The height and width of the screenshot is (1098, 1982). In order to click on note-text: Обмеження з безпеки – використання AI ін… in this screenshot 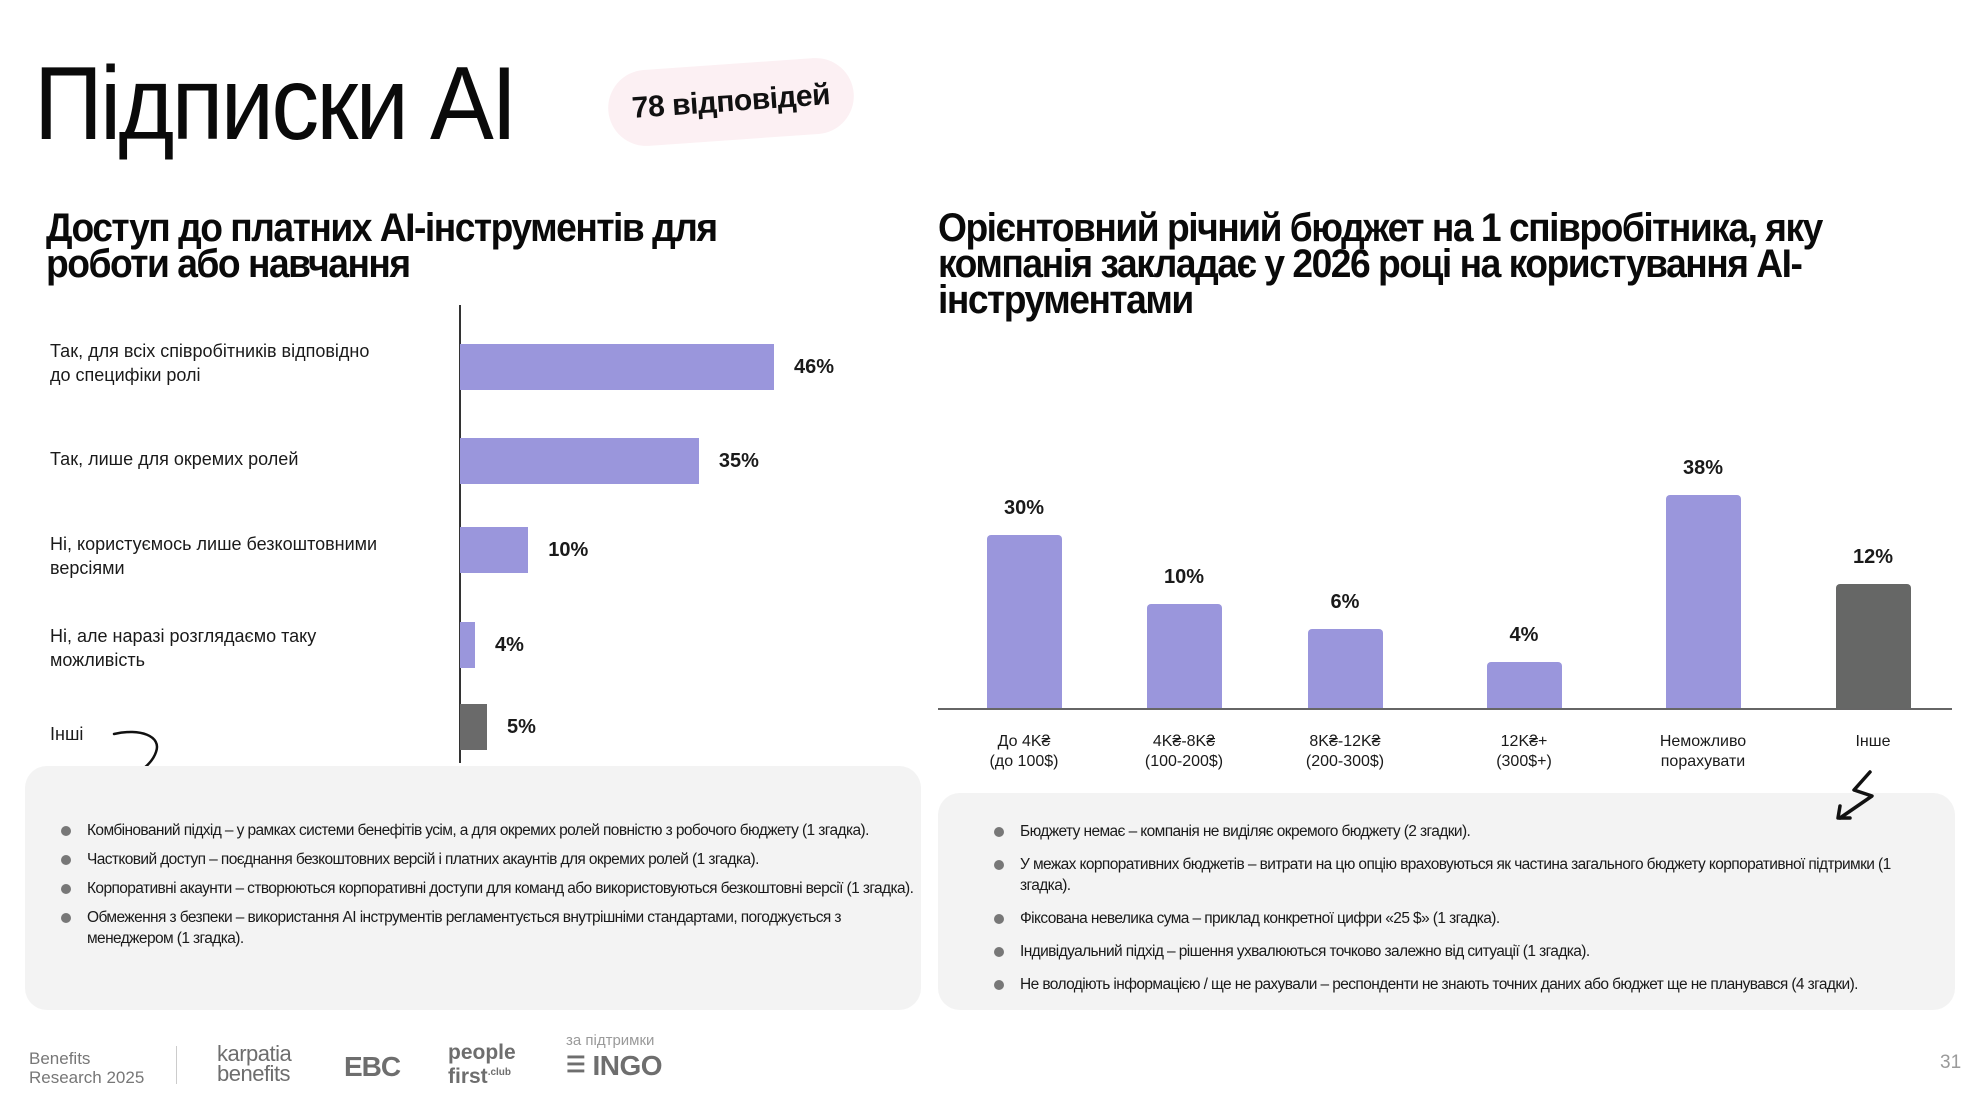, I will do `click(464, 928)`.